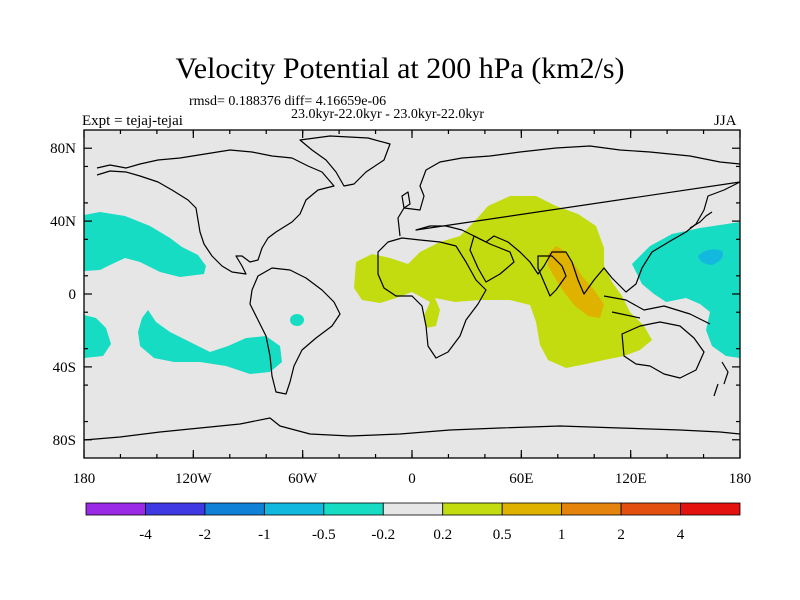 This screenshot has width=800, height=600. What do you see at coordinates (383, 535) in the screenshot?
I see `colorbar-label: -0.2` at bounding box center [383, 535].